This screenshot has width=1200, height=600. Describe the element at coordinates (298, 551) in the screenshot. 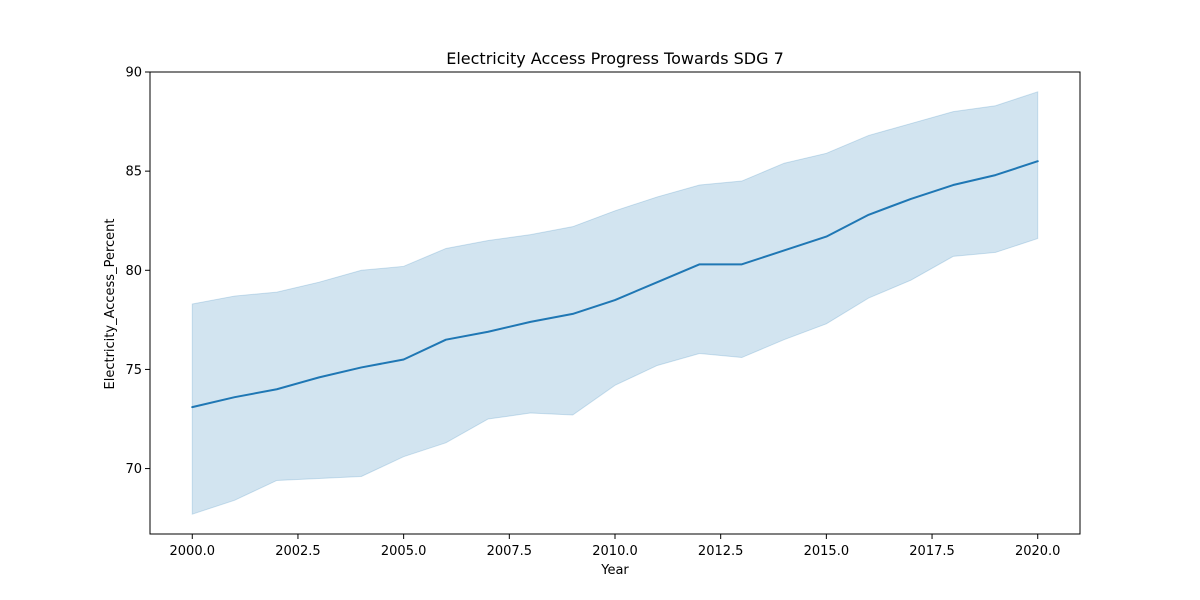

I see `x-tick-label: 2002.5` at that location.